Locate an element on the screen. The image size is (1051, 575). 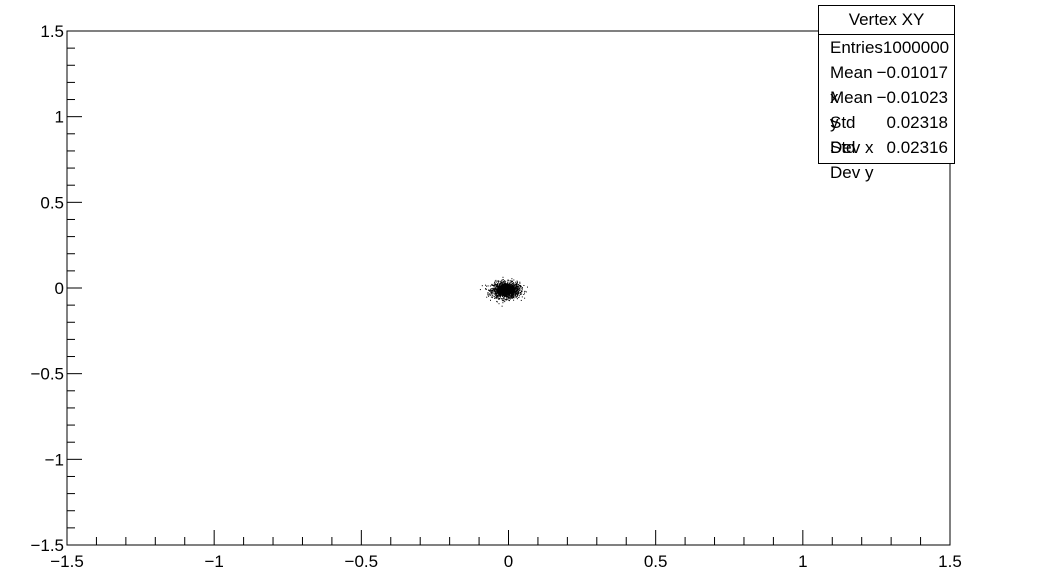
x-tick-label: −1.5 is located at coordinates (67, 561).